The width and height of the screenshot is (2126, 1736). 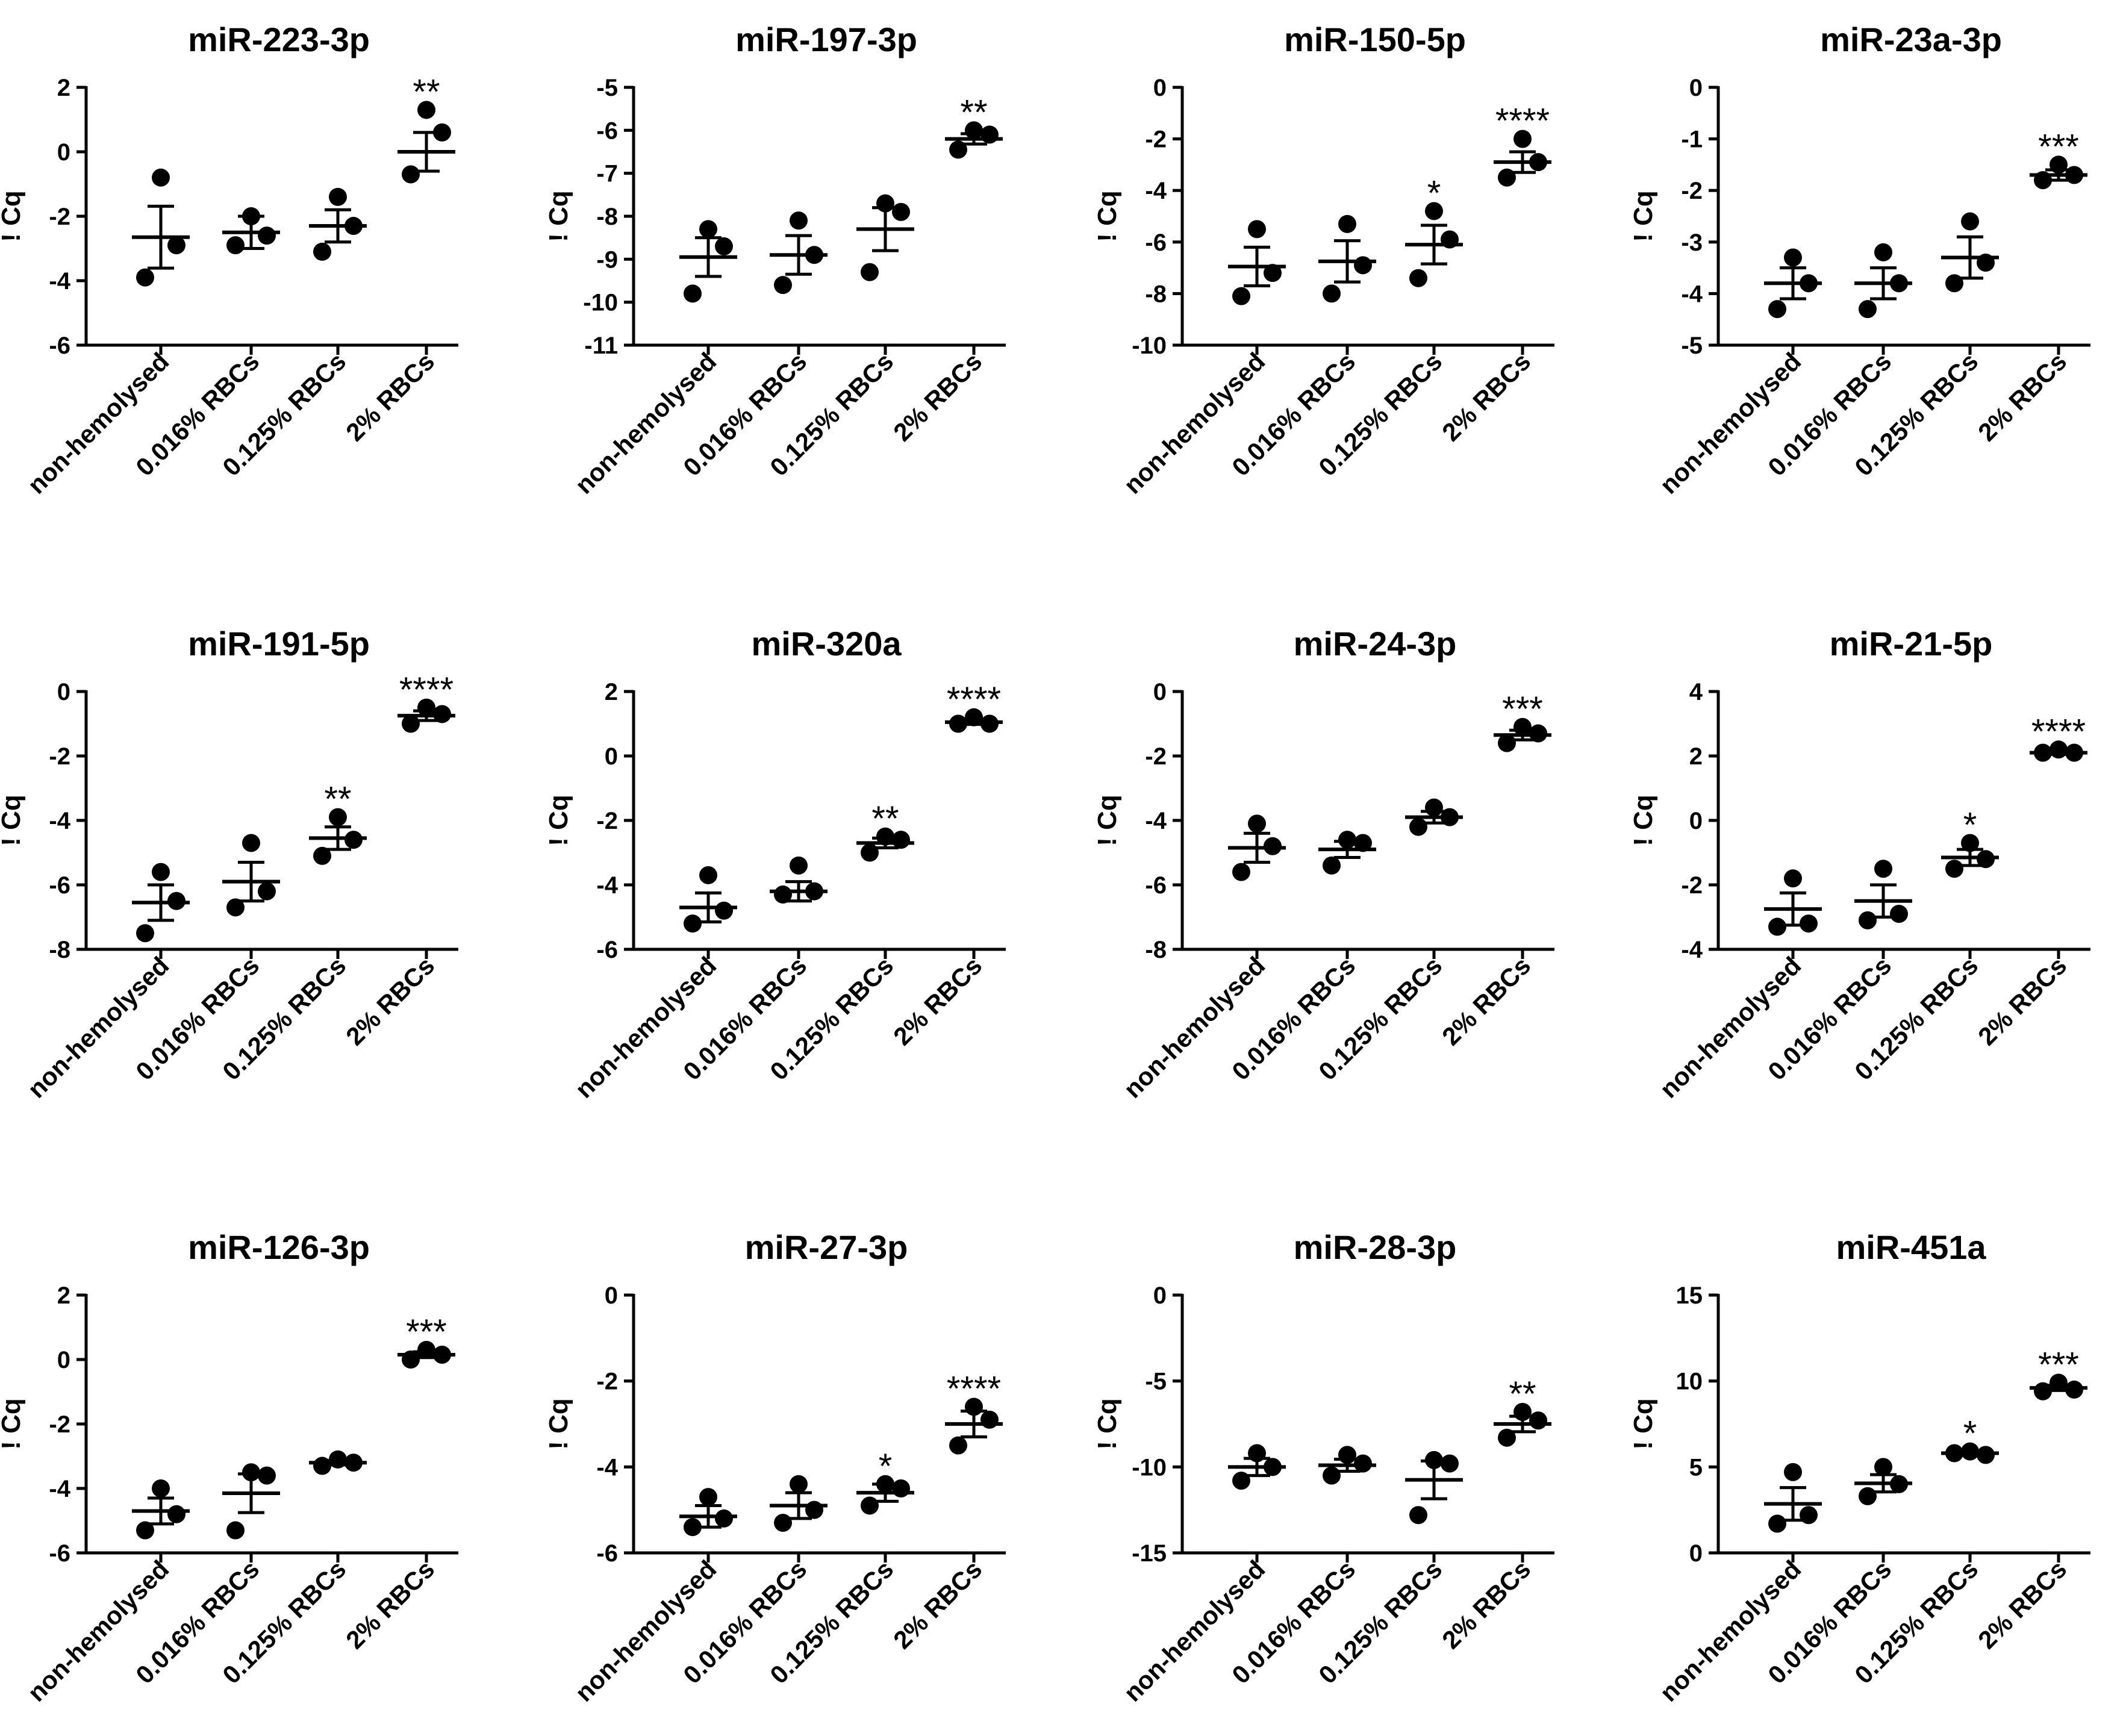 I want to click on y-tick-label: 4, so click(x=1696, y=692).